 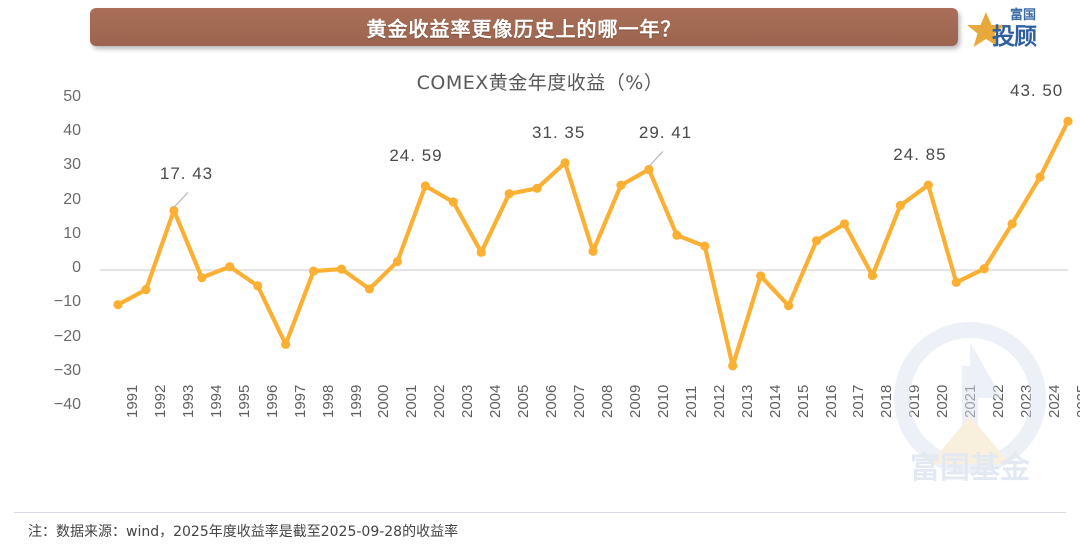 What do you see at coordinates (272, 401) in the screenshot?
I see `x-axis-tick-label: 1996` at bounding box center [272, 401].